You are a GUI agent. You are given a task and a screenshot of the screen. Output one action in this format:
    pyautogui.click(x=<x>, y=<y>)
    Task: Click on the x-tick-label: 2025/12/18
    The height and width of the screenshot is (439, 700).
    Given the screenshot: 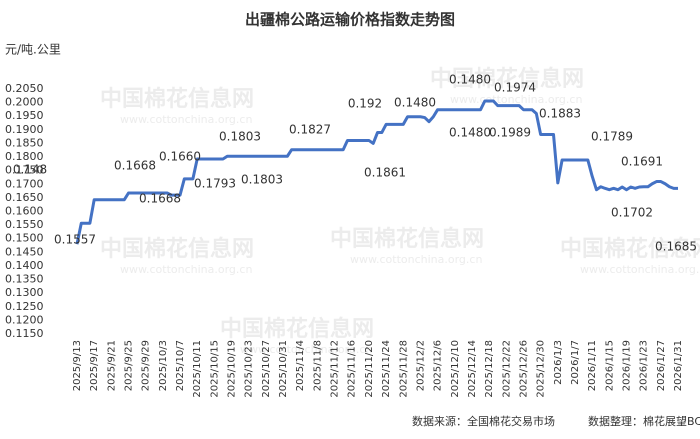 What is the action you would take?
    pyautogui.click(x=489, y=369)
    